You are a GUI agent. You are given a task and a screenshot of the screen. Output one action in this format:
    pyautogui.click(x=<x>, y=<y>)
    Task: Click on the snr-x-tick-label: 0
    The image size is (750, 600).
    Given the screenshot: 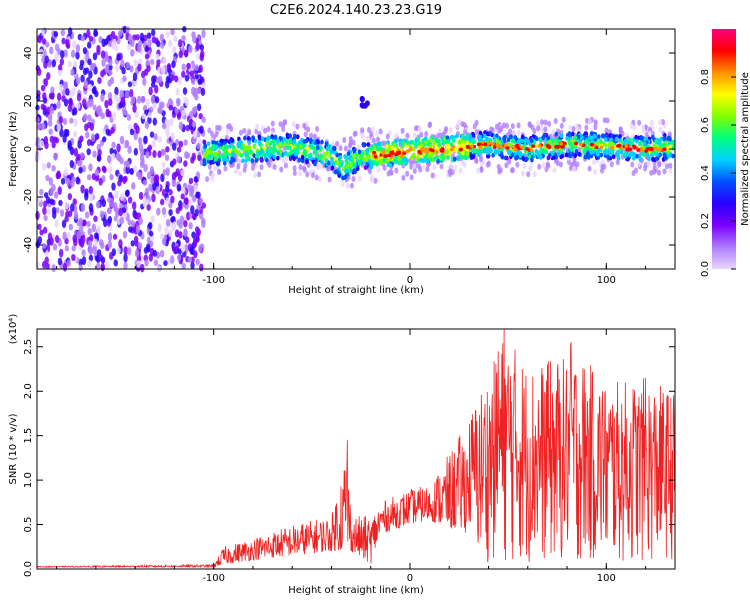 What is the action you would take?
    pyautogui.click(x=410, y=578)
    